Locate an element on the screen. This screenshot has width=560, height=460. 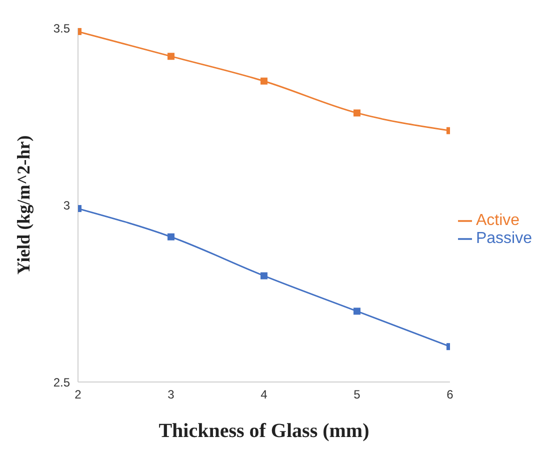
x-tick-label: 5 is located at coordinates (357, 395).